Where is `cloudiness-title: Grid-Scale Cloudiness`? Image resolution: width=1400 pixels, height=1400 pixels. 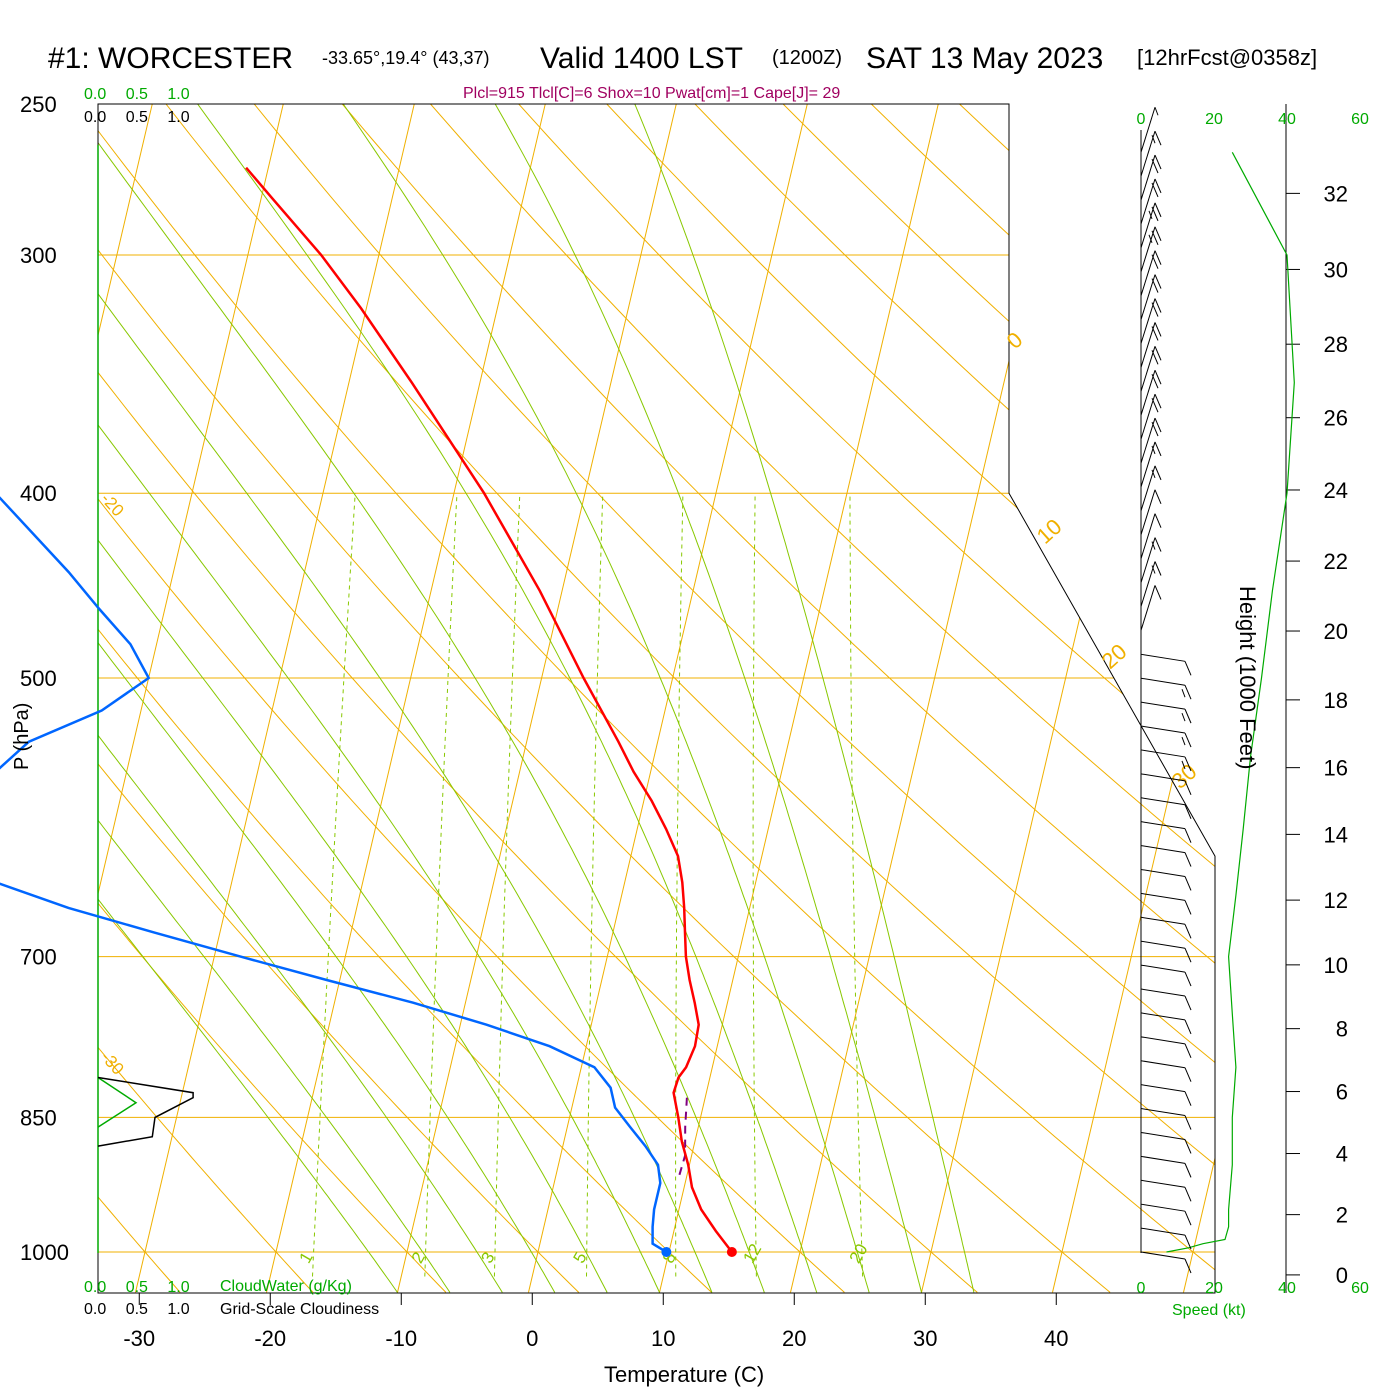 cloudiness-title: Grid-Scale Cloudiness is located at coordinates (299, 1309).